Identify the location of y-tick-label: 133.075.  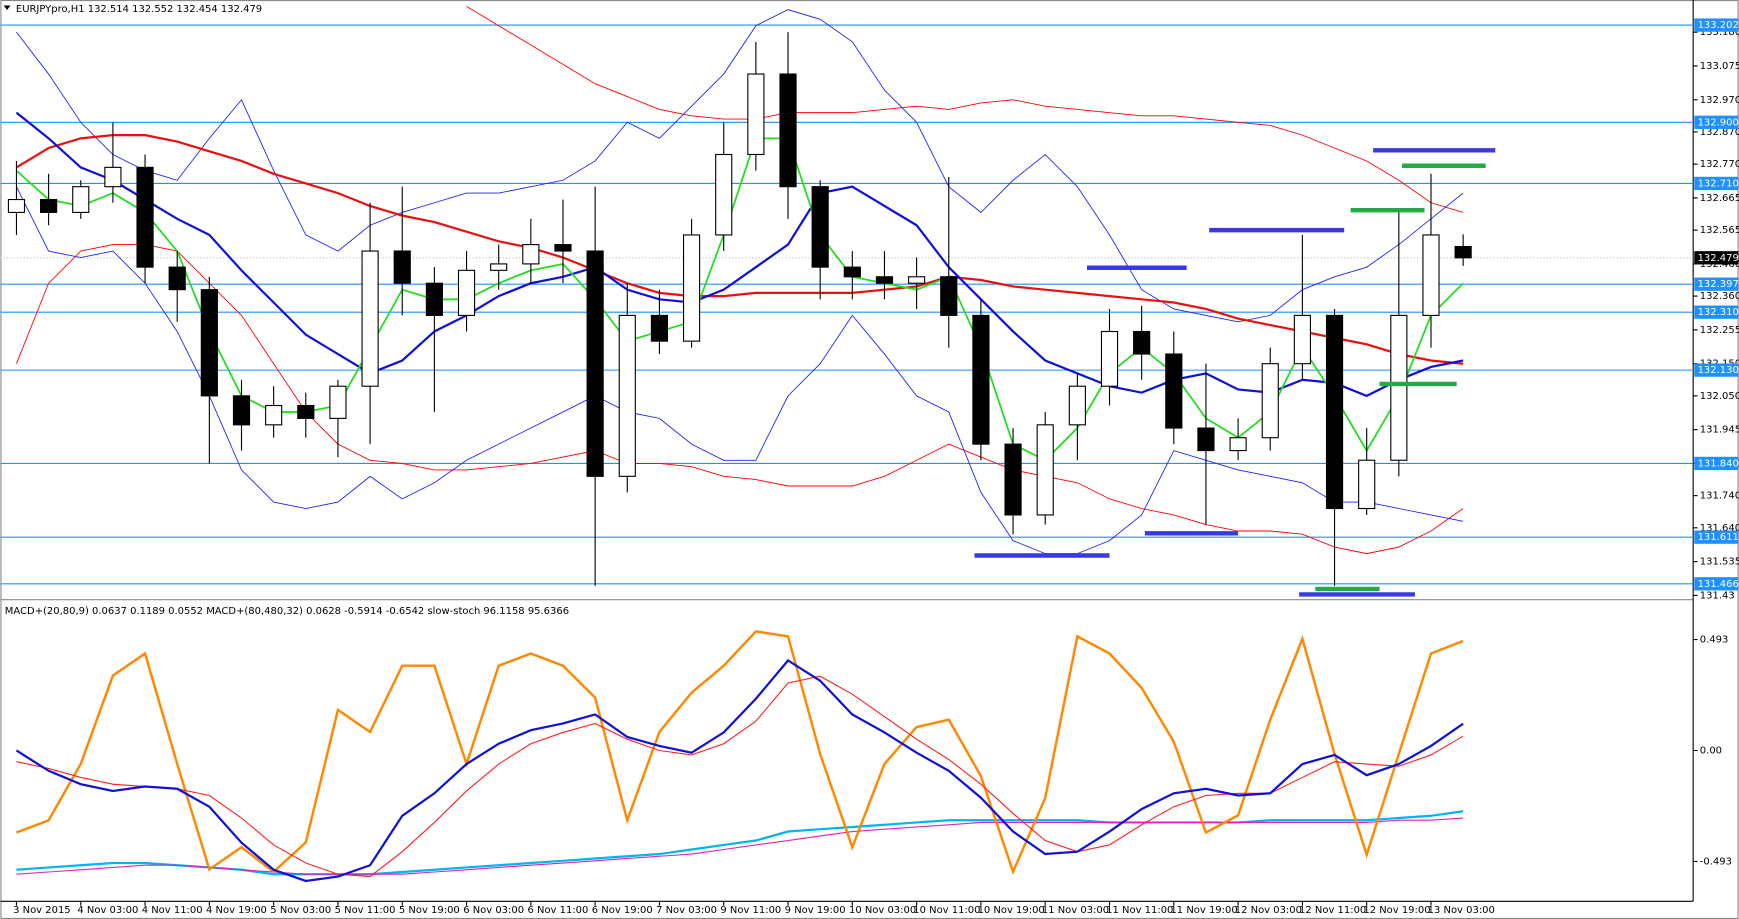
(1719, 66).